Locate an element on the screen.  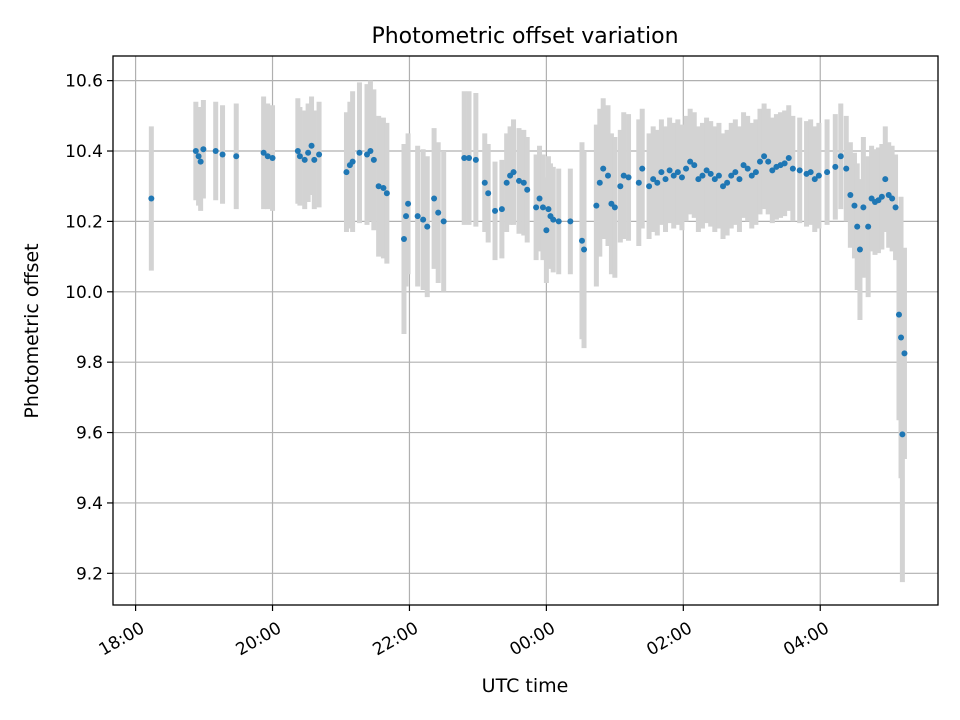
y-axis-label: Photometric offset is located at coordinates (32, 330).